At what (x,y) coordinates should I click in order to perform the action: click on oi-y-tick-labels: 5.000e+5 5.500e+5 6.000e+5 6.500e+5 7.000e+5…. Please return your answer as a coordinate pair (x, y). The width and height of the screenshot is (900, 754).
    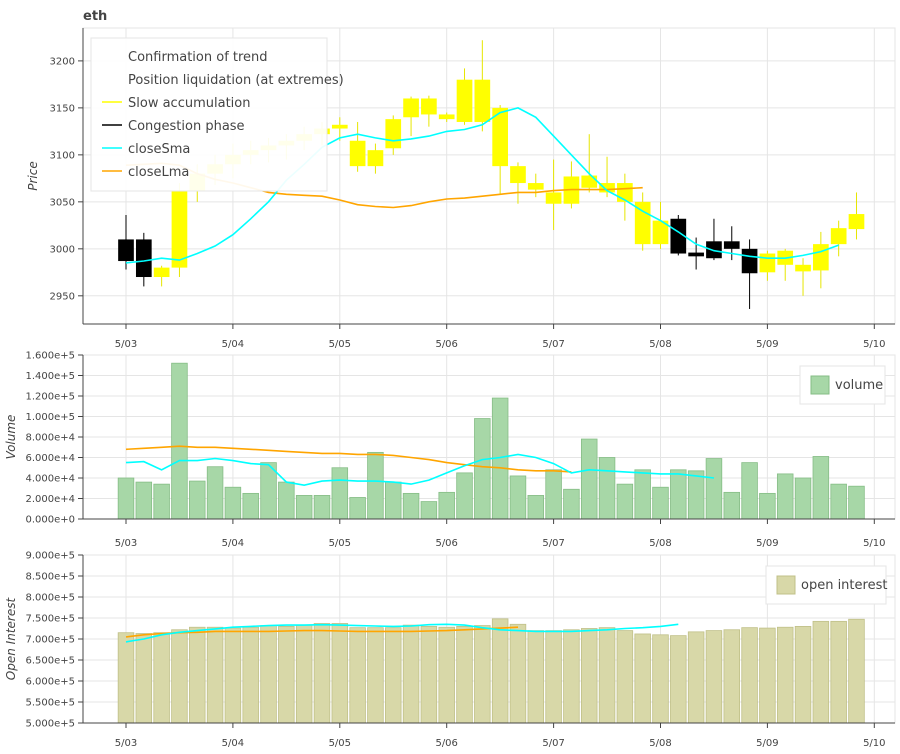
    Looking at the image, I should click on (54, 640).